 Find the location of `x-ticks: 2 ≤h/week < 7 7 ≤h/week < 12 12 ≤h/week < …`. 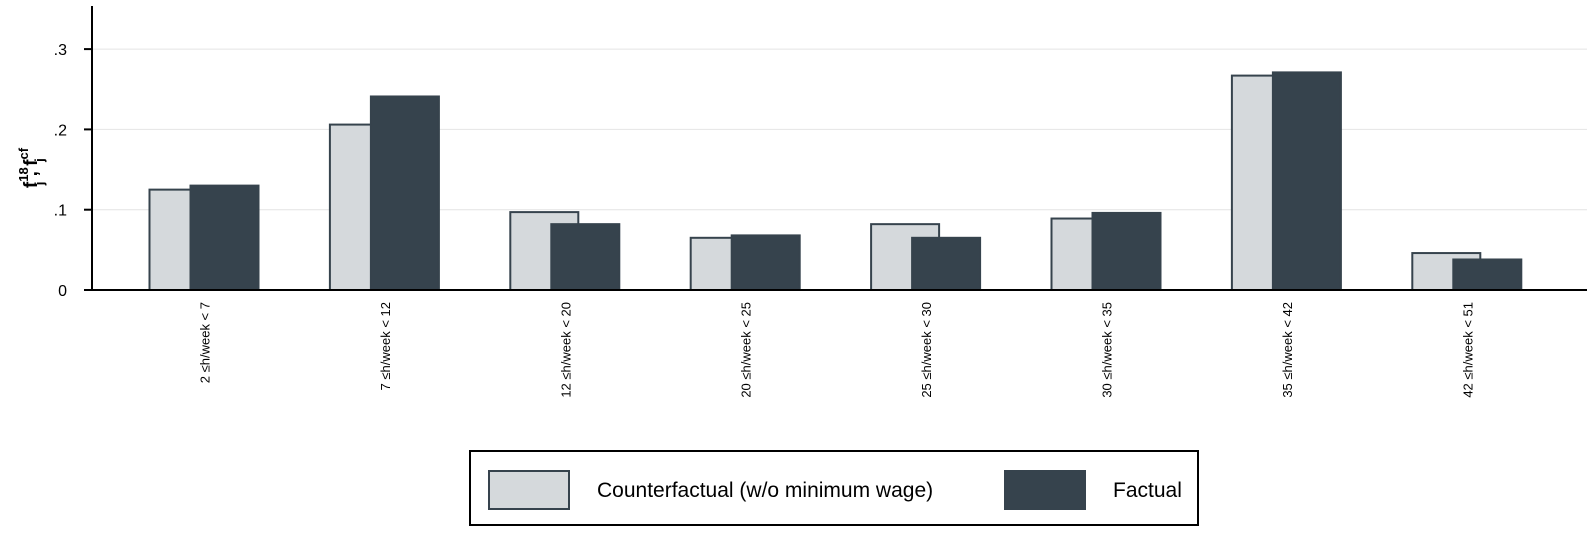

x-ticks: 2 ≤h/week < 7 7 ≤h/week < 12 12 ≤h/week < … is located at coordinates (837, 350).